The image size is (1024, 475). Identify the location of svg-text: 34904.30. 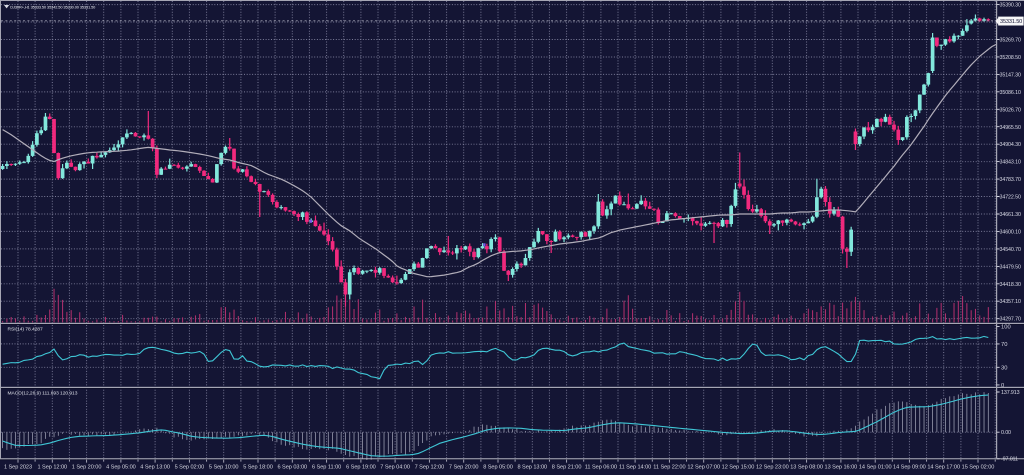
(1010, 145).